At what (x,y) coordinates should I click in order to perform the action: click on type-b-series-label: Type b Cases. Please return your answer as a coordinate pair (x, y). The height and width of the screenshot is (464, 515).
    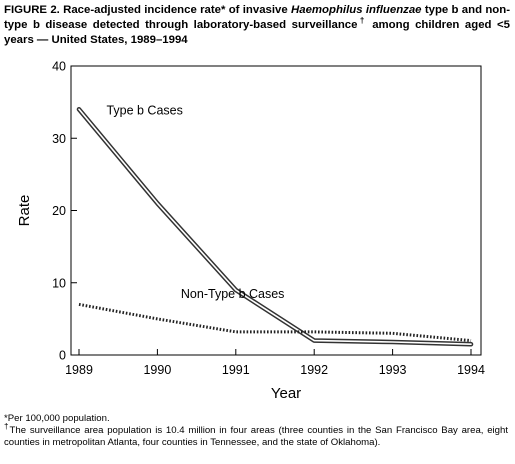
    Looking at the image, I should click on (144, 110).